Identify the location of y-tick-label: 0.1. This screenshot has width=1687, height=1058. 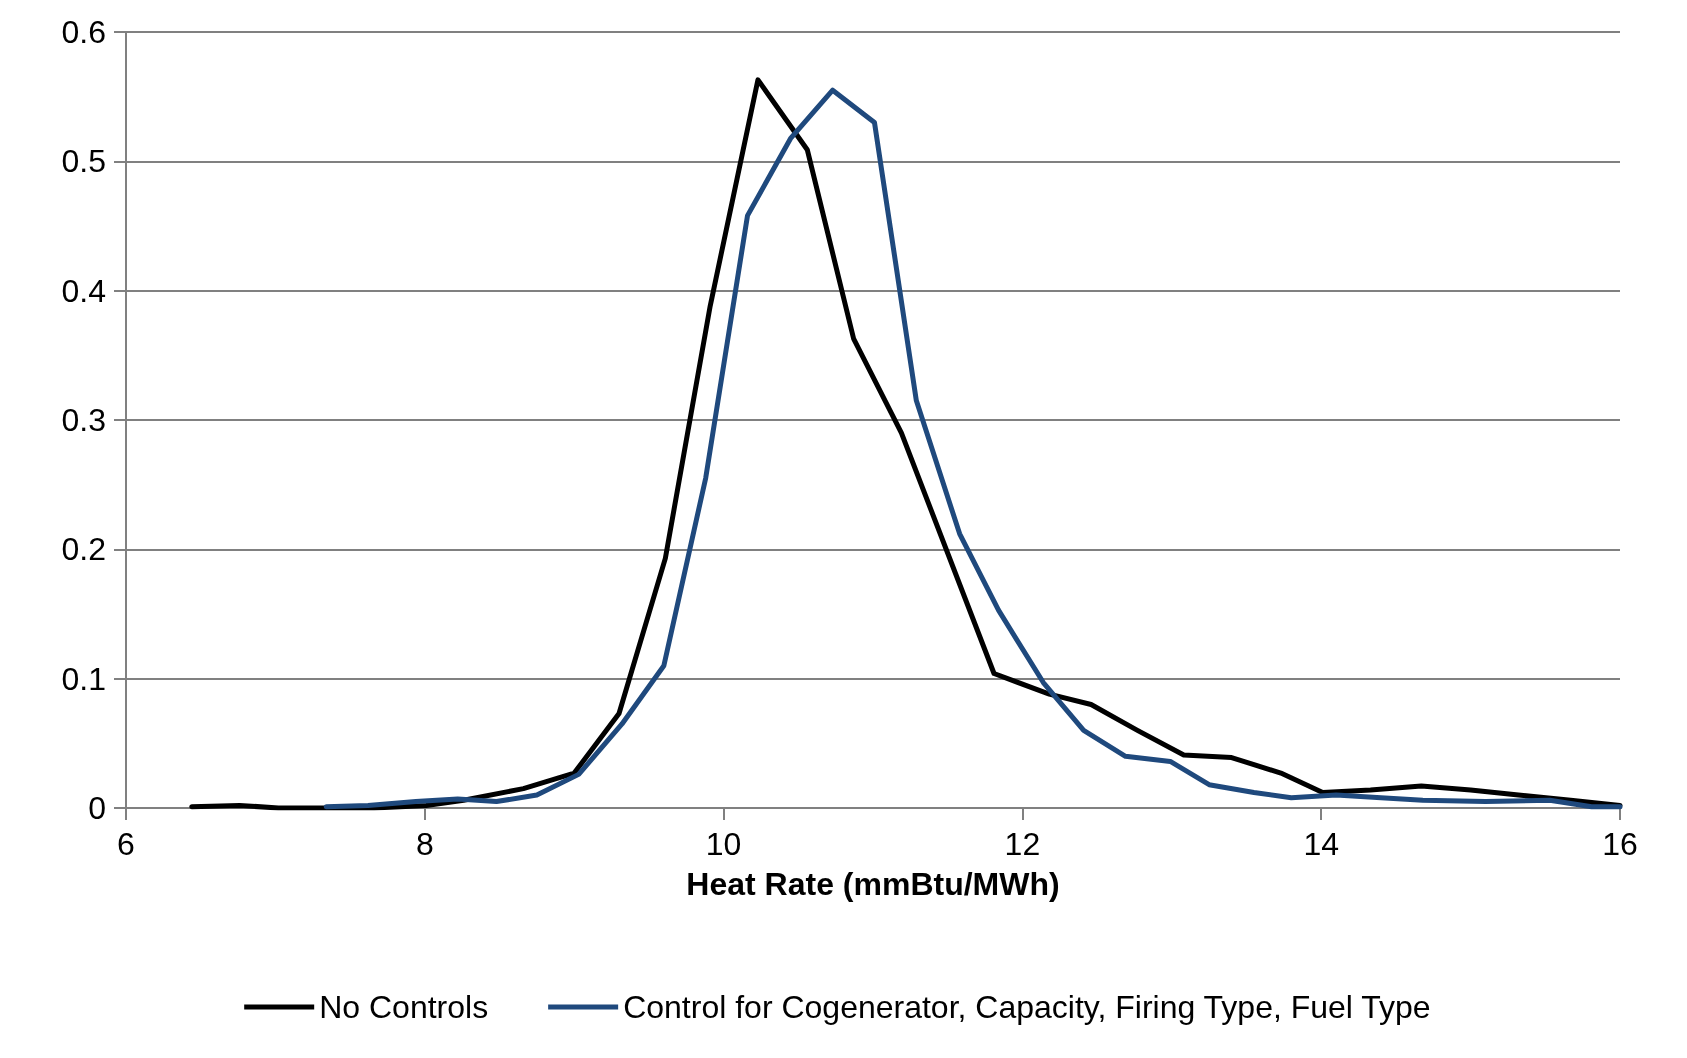
(83, 678).